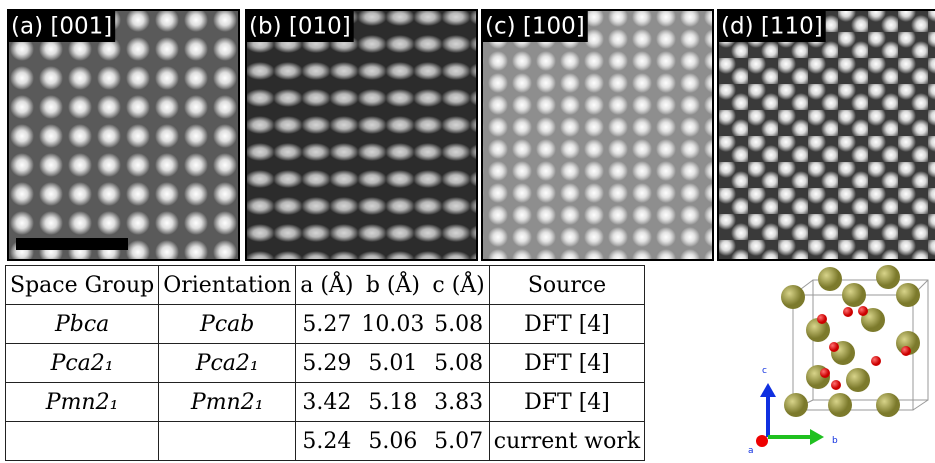  I want to click on table-cell: 5.07, so click(459, 441).